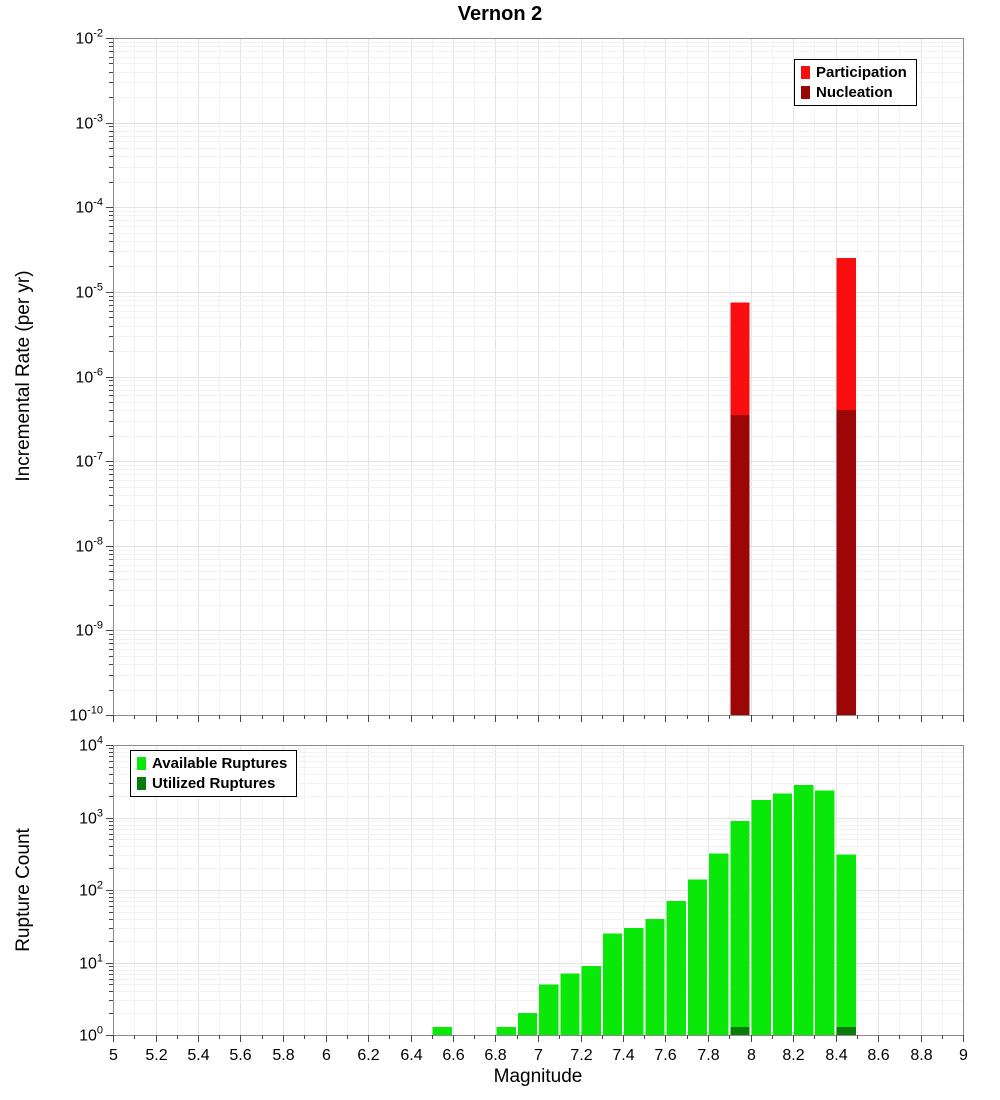 This screenshot has width=1000, height=1100. Describe the element at coordinates (86, 715) in the screenshot. I see `y-tick-label: 10⁻¹⁰` at that location.